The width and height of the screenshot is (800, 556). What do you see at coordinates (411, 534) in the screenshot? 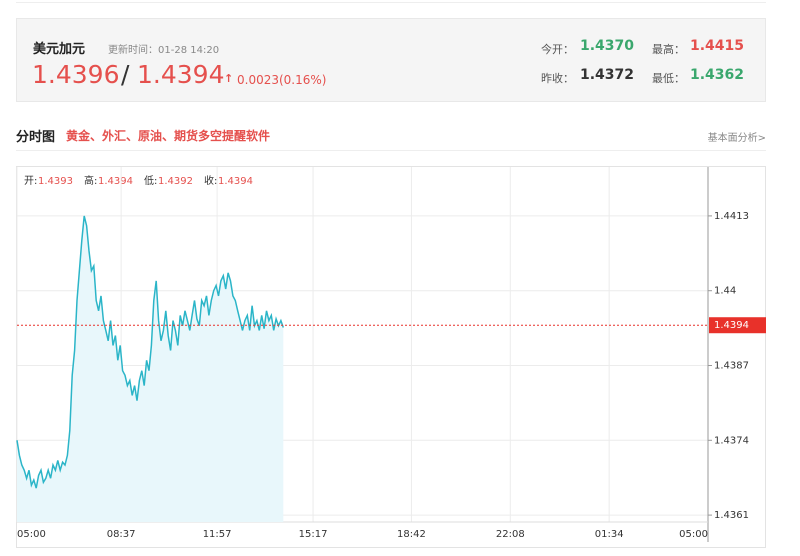
I see `x-tick-label: 18:42` at bounding box center [411, 534].